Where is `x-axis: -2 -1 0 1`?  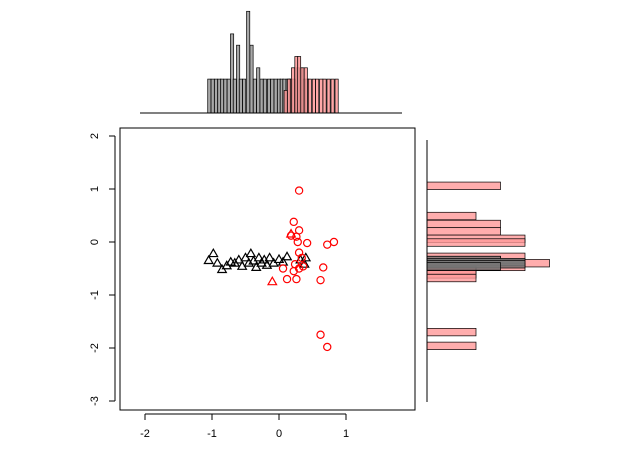 x-axis: -2 -1 0 1 is located at coordinates (244, 426).